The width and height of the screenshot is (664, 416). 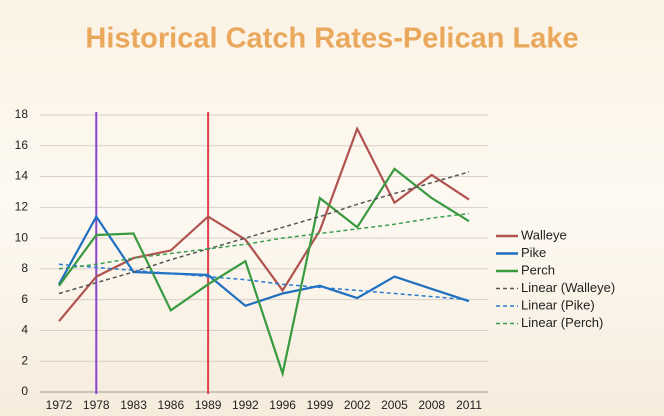 What do you see at coordinates (469, 405) in the screenshot?
I see `x-tick-label: 2011` at bounding box center [469, 405].